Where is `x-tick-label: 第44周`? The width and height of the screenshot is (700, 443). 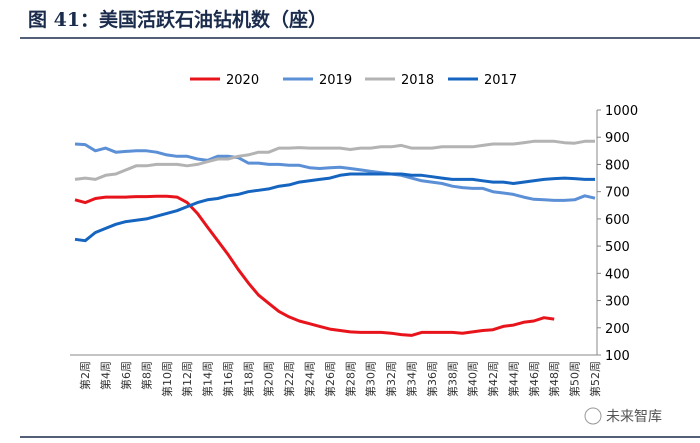 x-tick-label: 第44周 is located at coordinates (513, 379).